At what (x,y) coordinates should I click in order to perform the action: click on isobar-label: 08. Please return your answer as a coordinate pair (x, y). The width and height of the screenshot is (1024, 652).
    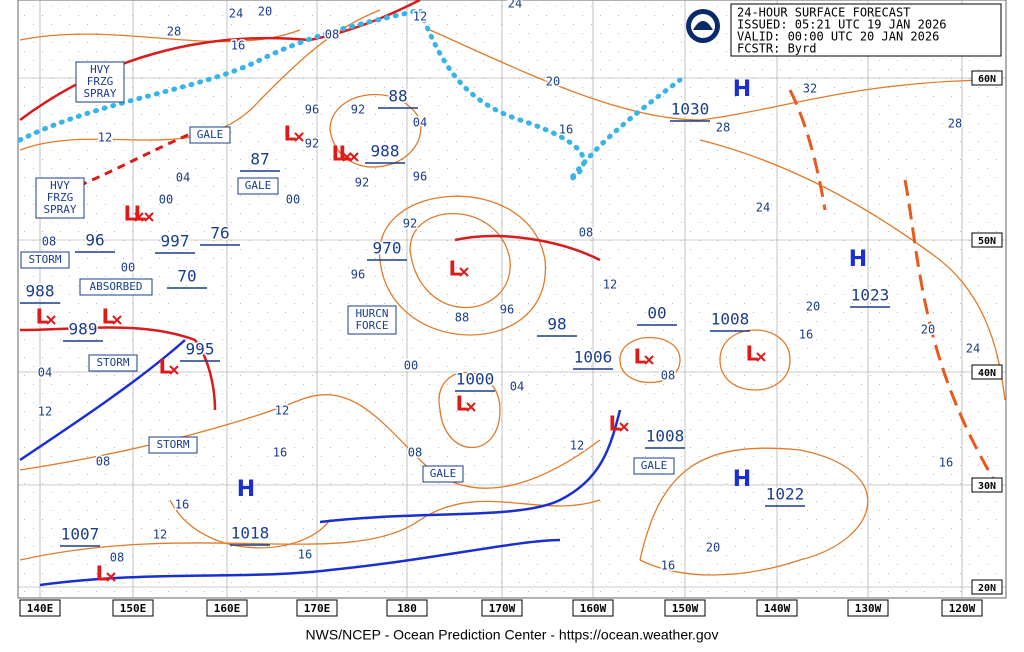
    Looking at the image, I should click on (586, 233).